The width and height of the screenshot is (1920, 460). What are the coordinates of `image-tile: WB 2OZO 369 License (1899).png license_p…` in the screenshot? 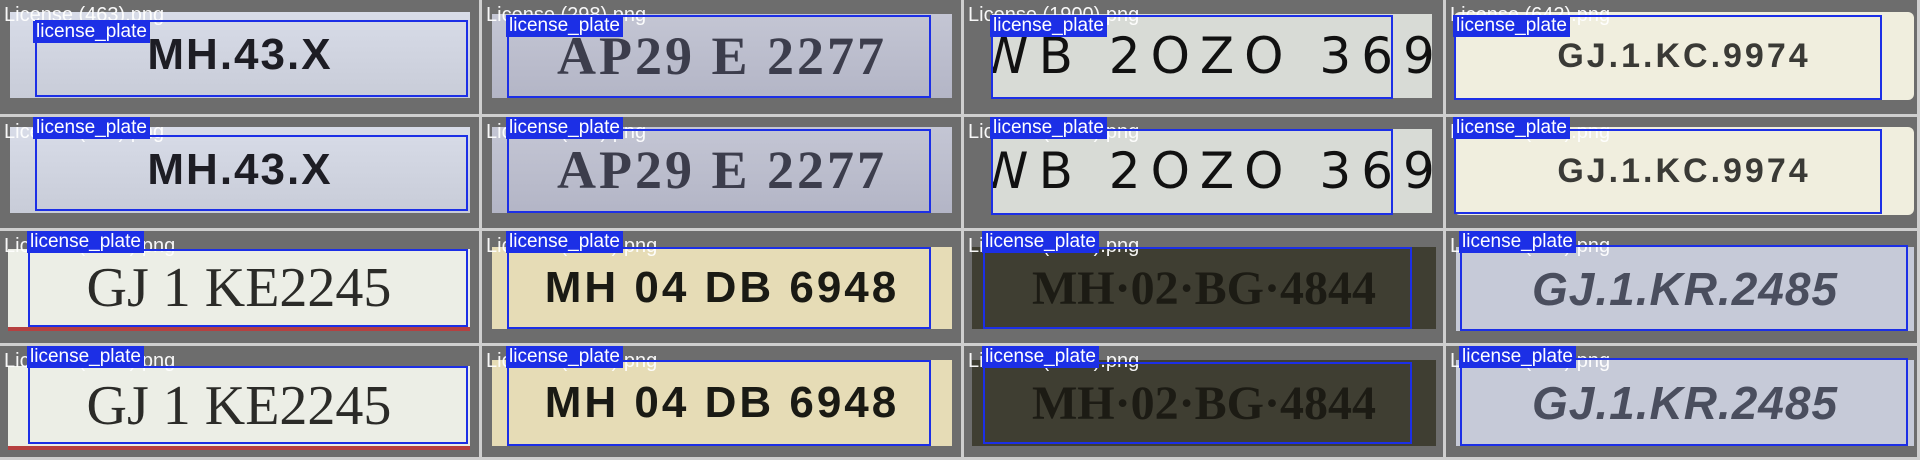 It's located at (1205, 174).